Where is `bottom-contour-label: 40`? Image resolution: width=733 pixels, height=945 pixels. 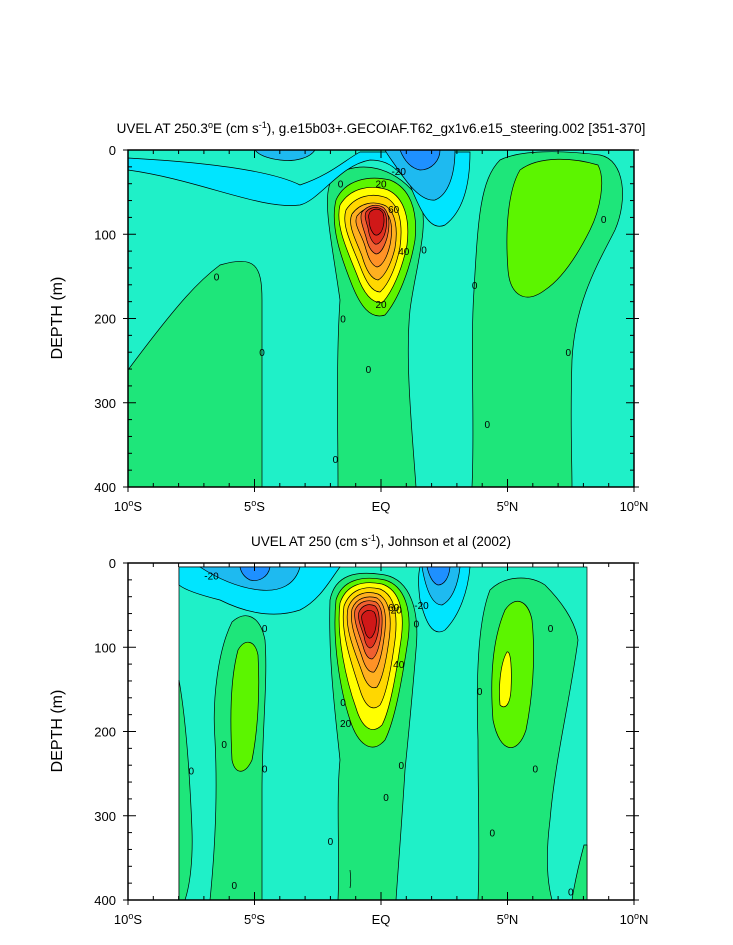 bottom-contour-label: 40 is located at coordinates (399, 665).